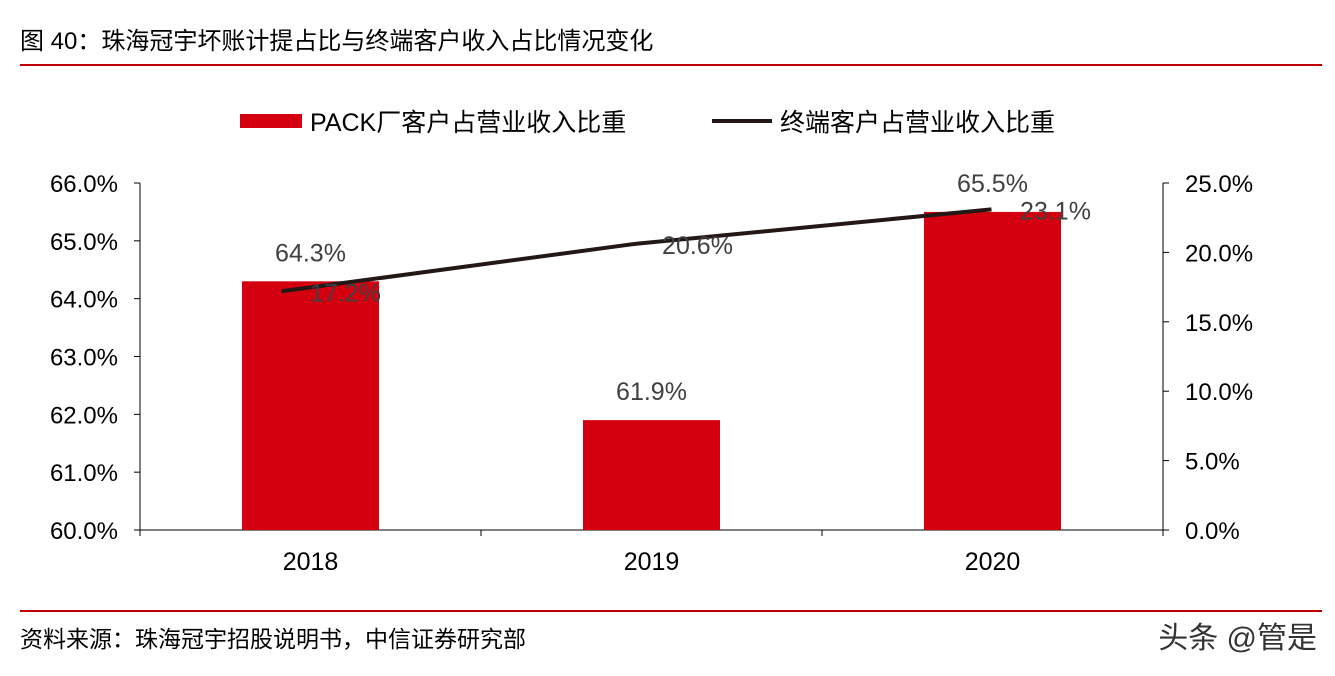  Describe the element at coordinates (992, 184) in the screenshot. I see `bar-data-label: 65.5%` at that location.